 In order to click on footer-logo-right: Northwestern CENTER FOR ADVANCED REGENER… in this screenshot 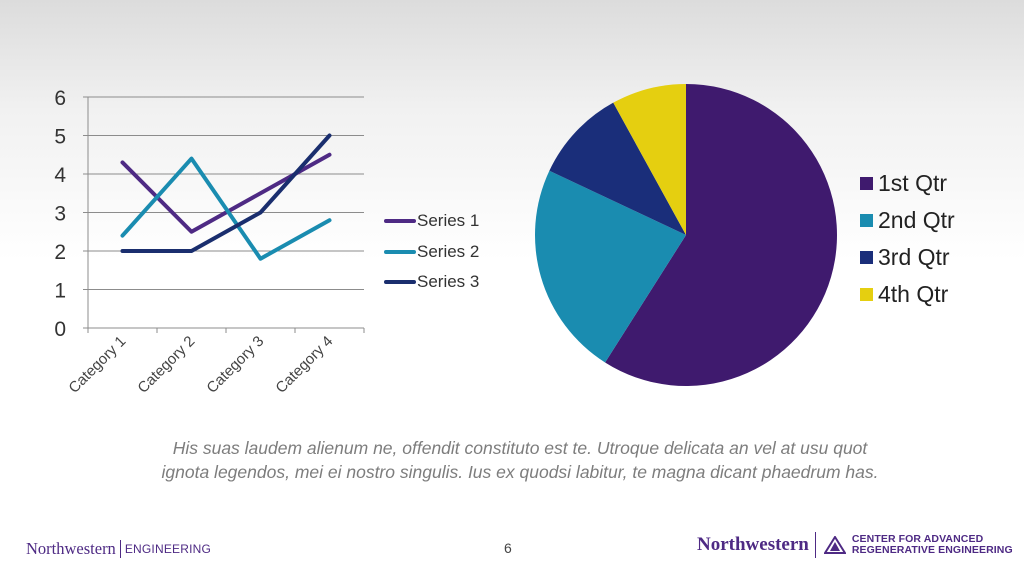, I will do `click(855, 545)`.